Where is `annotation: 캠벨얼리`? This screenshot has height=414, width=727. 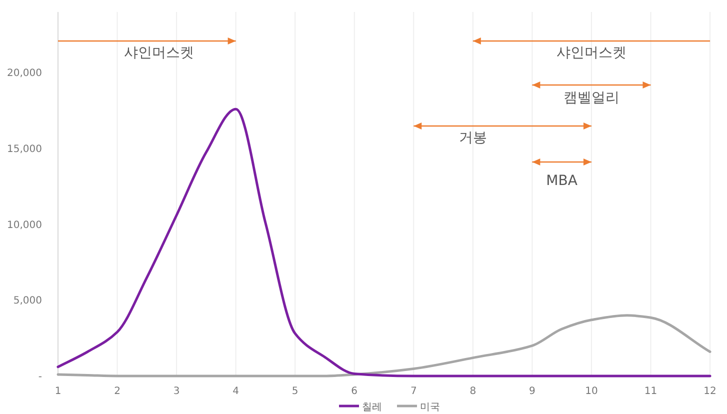
annotation: 캠벨얼리 is located at coordinates (591, 98).